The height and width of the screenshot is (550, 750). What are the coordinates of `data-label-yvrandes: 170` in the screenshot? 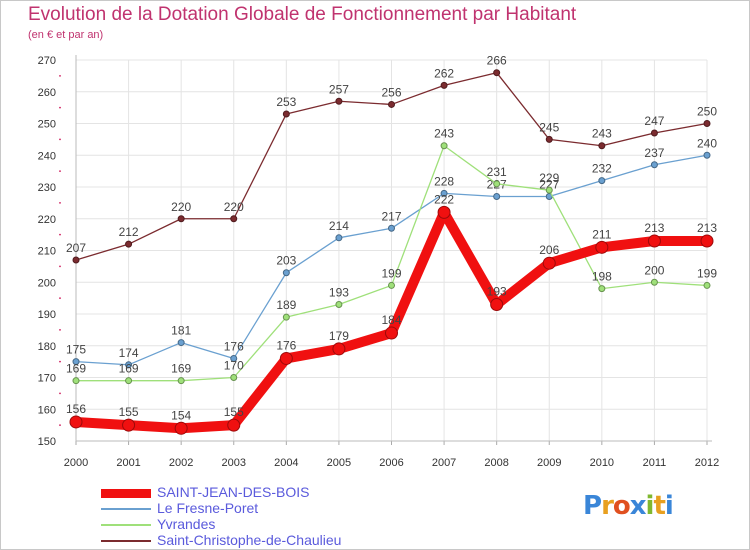 It's located at (234, 366).